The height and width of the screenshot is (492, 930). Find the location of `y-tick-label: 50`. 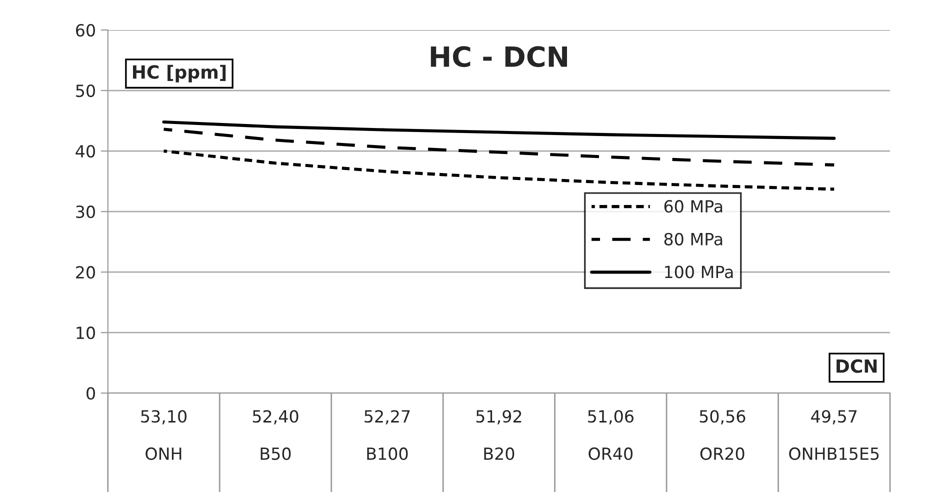

y-tick-label: 50 is located at coordinates (85, 91).